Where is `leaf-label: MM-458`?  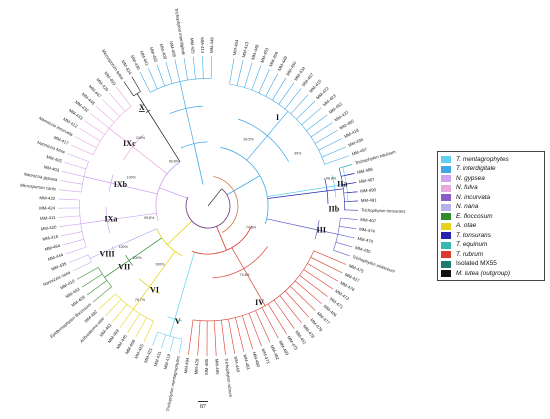 leaf-label: MM-458 is located at coordinates (130, 346).